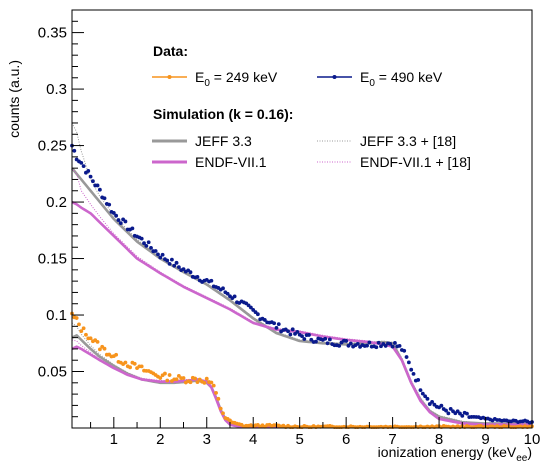 Image resolution: width=543 pixels, height=464 pixels. What do you see at coordinates (56, 202) in the screenshot?
I see `y-tick-label-3: 0.2` at bounding box center [56, 202].